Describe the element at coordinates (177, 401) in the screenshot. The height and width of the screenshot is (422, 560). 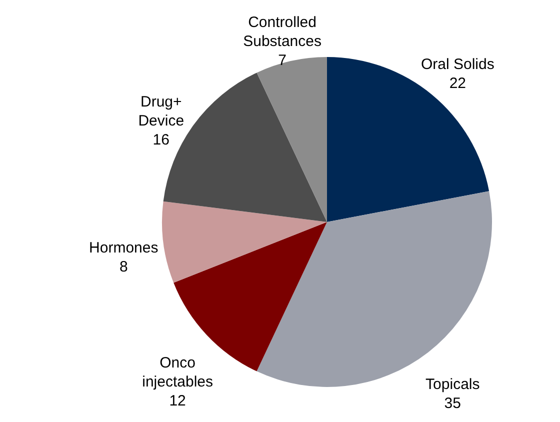
I see `data-label: 12` at that location.